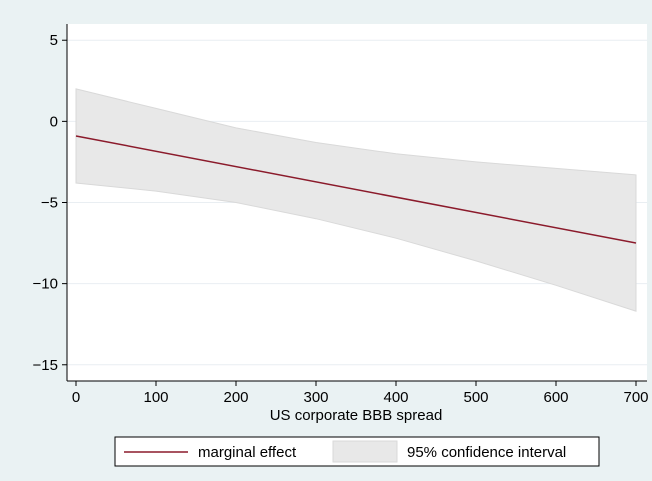 This screenshot has width=652, height=481. Describe the element at coordinates (395, 397) in the screenshot. I see `x-tick-label: 400` at that location.